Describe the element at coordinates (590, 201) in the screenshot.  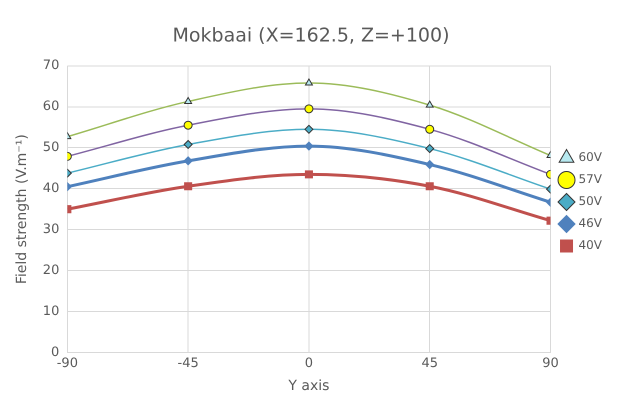
I see `legend-label: 50V` at that location.